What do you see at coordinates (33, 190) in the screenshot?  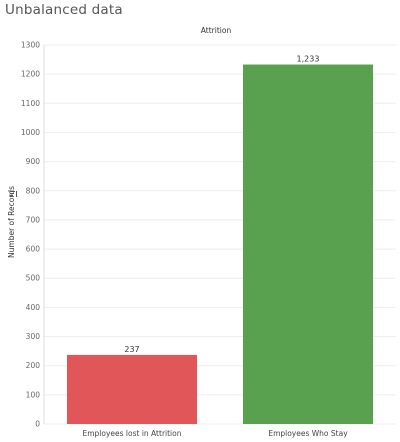 I see `y-tick-label: 800` at bounding box center [33, 190].